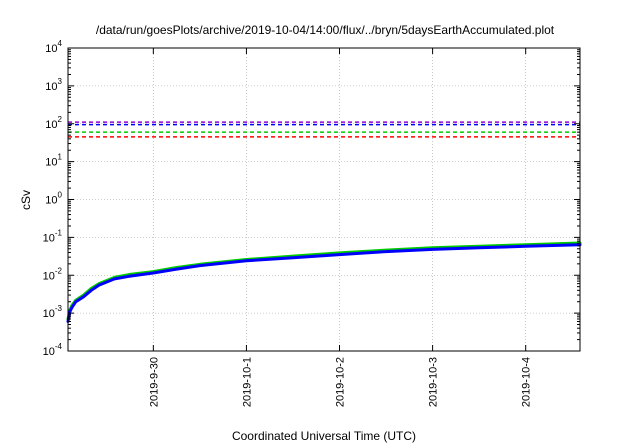 The width and height of the screenshot is (640, 448). What do you see at coordinates (53, 312) in the screenshot?
I see `y-tick-label: 10⁻³` at bounding box center [53, 312].